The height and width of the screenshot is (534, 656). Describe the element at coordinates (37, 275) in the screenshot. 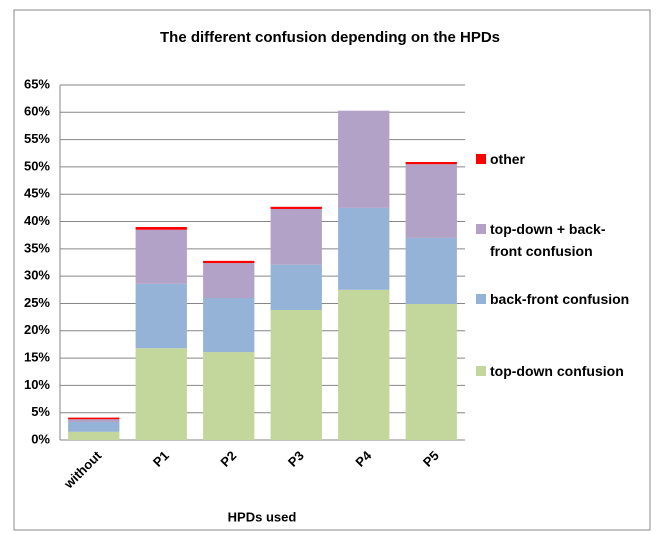

I see `y-tick-label: 30%` at that location.